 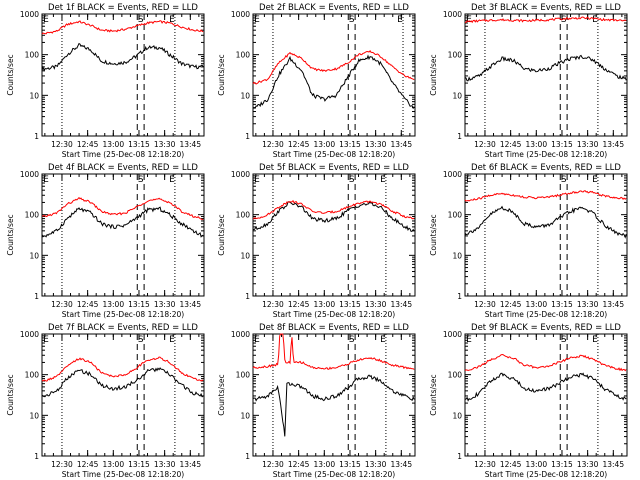 What do you see at coordinates (123, 8) in the screenshot?
I see `subplot-title: Det 1f BLACK = Events, RED = LLD` at bounding box center [123, 8].